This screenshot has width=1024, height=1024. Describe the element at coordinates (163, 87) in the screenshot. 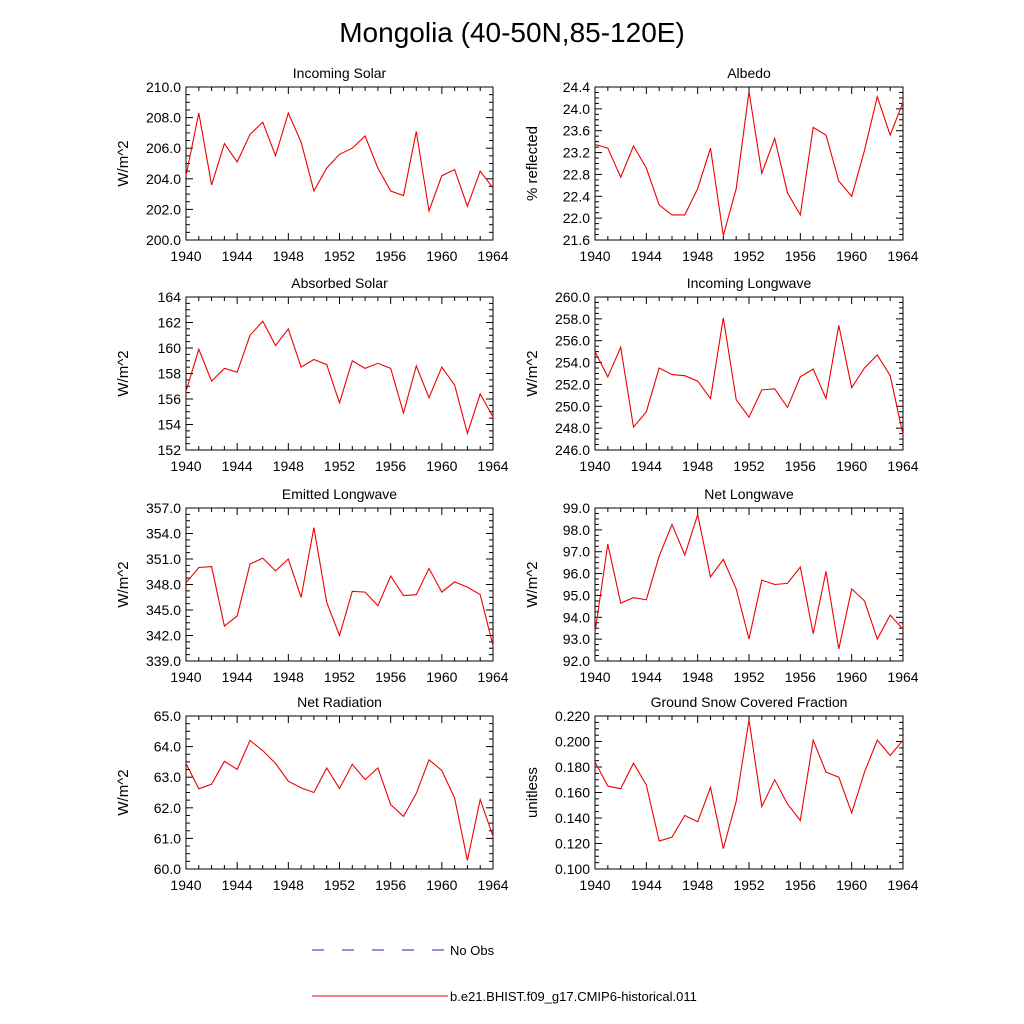

I see `y-tick-label: 210.0` at that location.